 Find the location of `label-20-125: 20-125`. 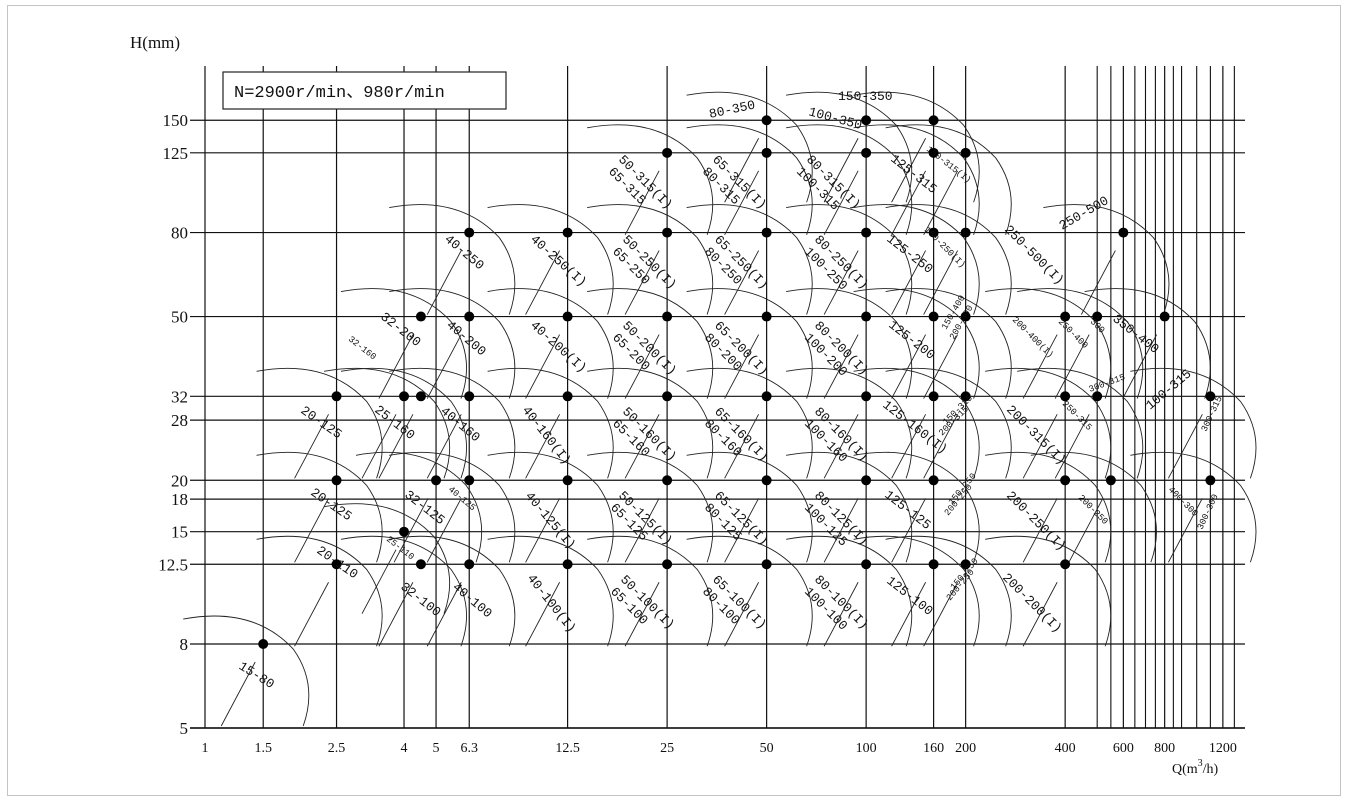

label-20-125: 20-125 is located at coordinates (321, 422).